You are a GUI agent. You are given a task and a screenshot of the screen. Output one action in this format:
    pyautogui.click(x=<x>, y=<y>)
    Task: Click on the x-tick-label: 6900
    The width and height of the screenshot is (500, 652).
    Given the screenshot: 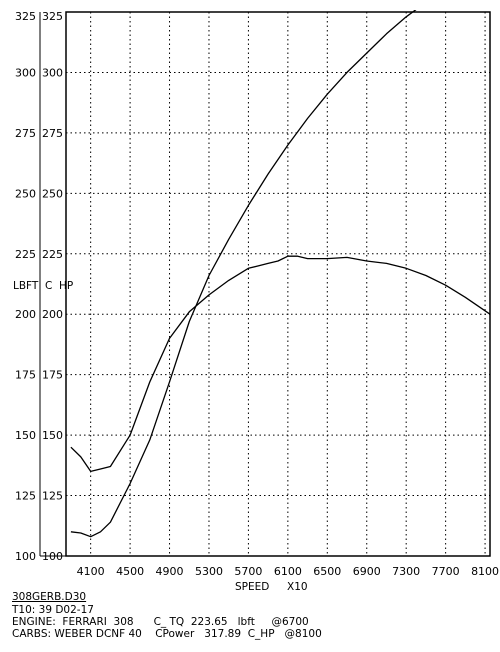 What is the action you would take?
    pyautogui.click(x=367, y=571)
    